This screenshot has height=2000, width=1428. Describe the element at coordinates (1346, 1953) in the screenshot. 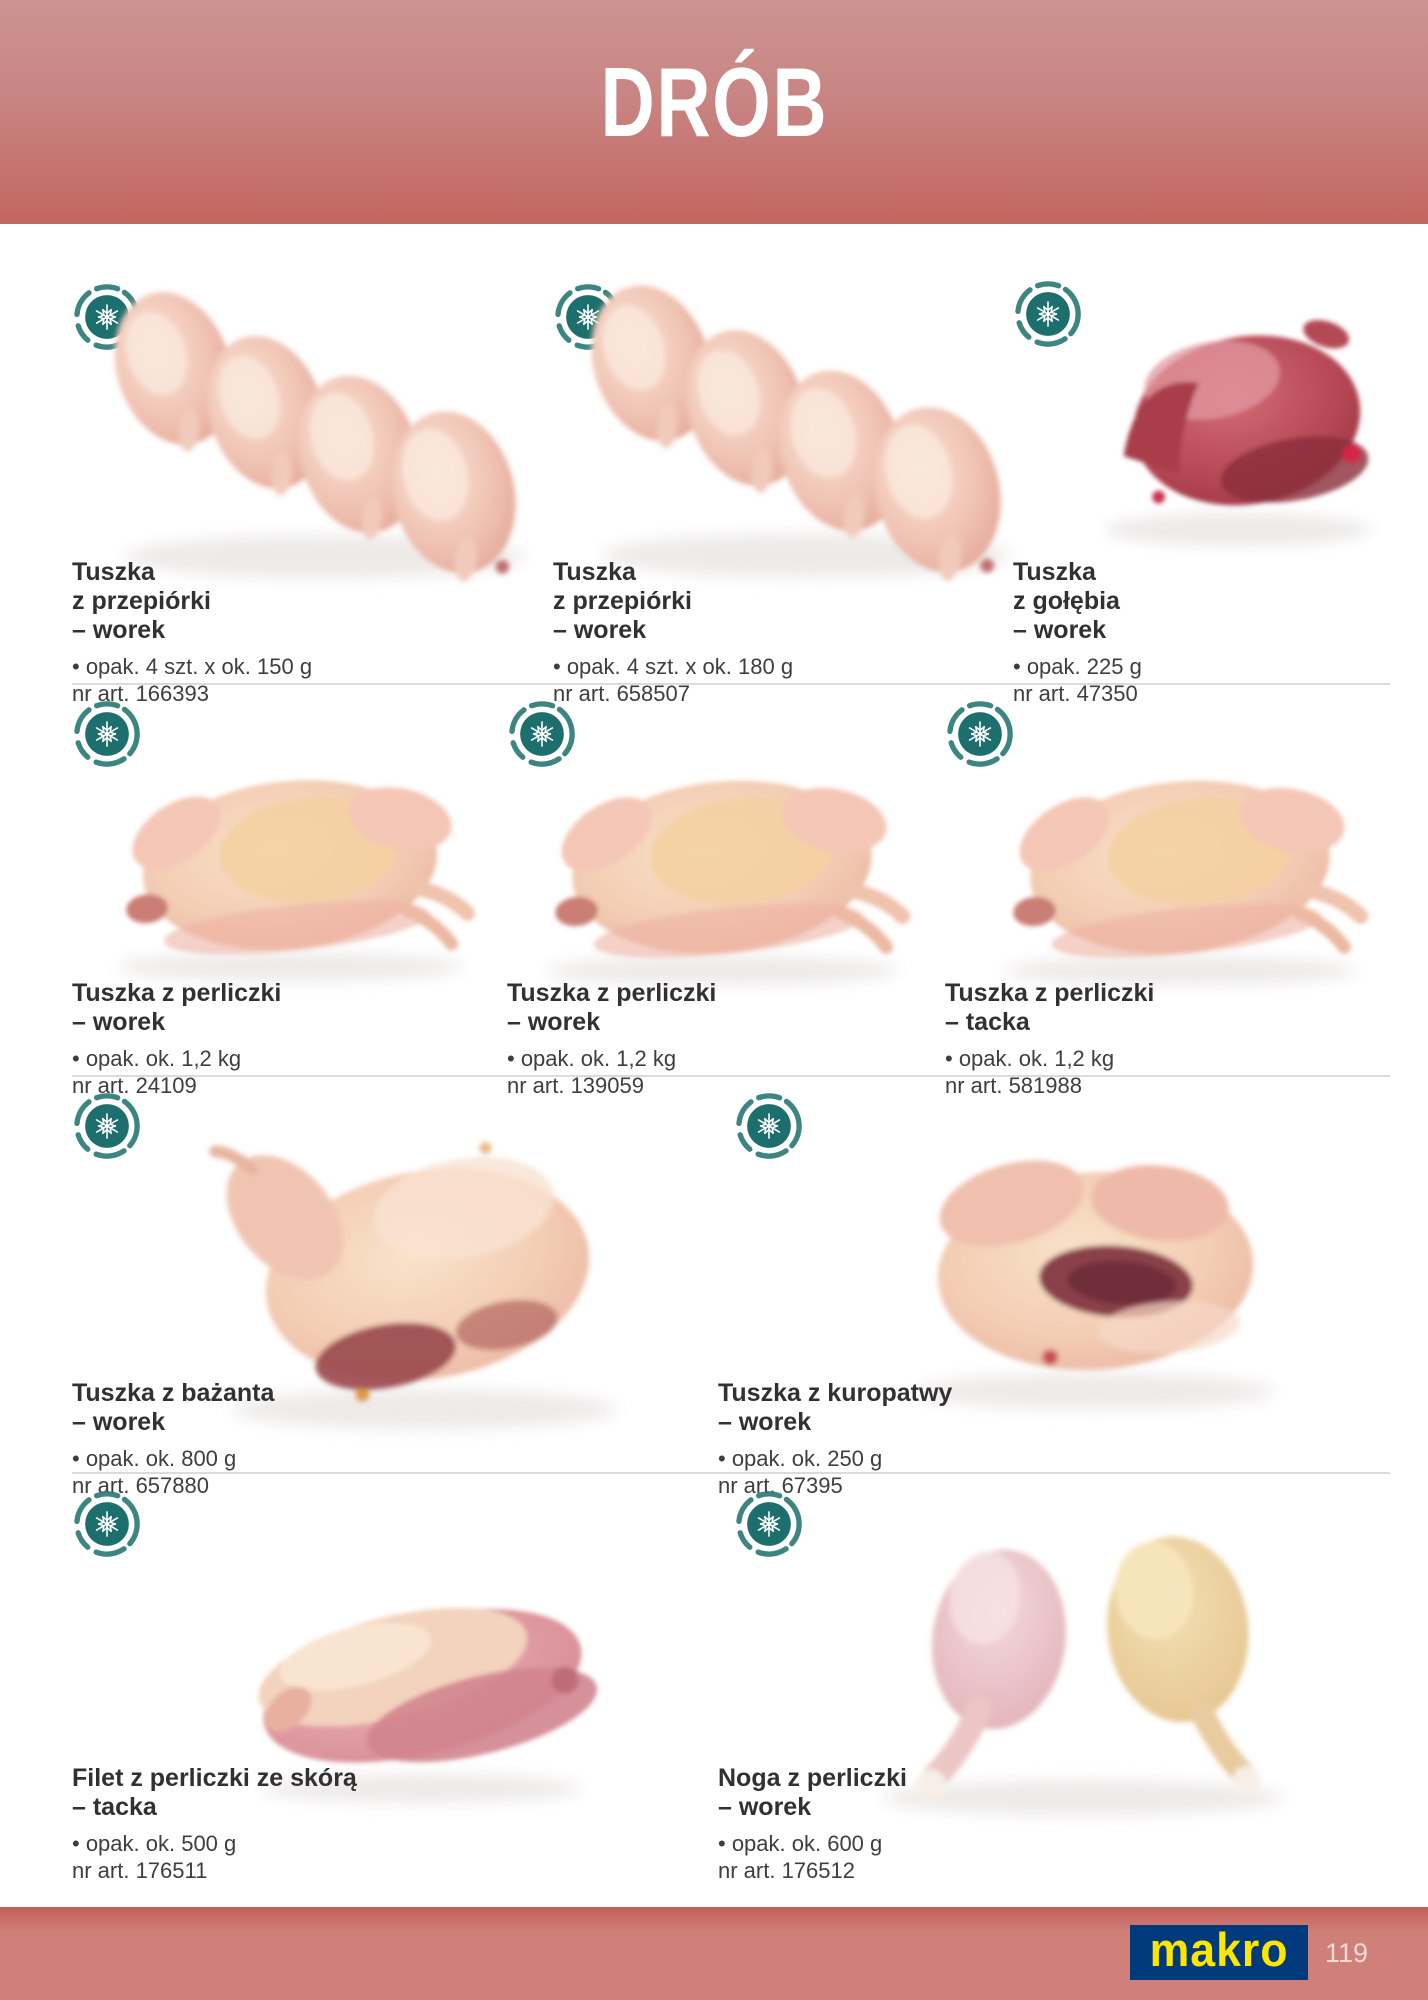

I see `page-number: 119` at that location.